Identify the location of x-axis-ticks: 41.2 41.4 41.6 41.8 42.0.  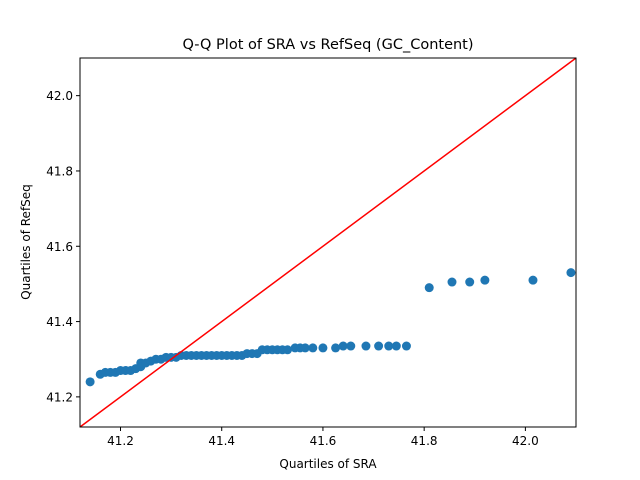
(323, 437).